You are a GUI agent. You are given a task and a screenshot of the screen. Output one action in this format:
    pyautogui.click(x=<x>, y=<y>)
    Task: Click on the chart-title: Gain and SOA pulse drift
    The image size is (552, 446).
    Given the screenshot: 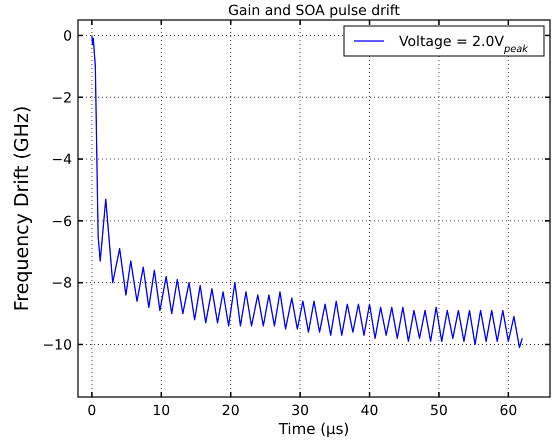 What is the action you would take?
    pyautogui.click(x=314, y=11)
    